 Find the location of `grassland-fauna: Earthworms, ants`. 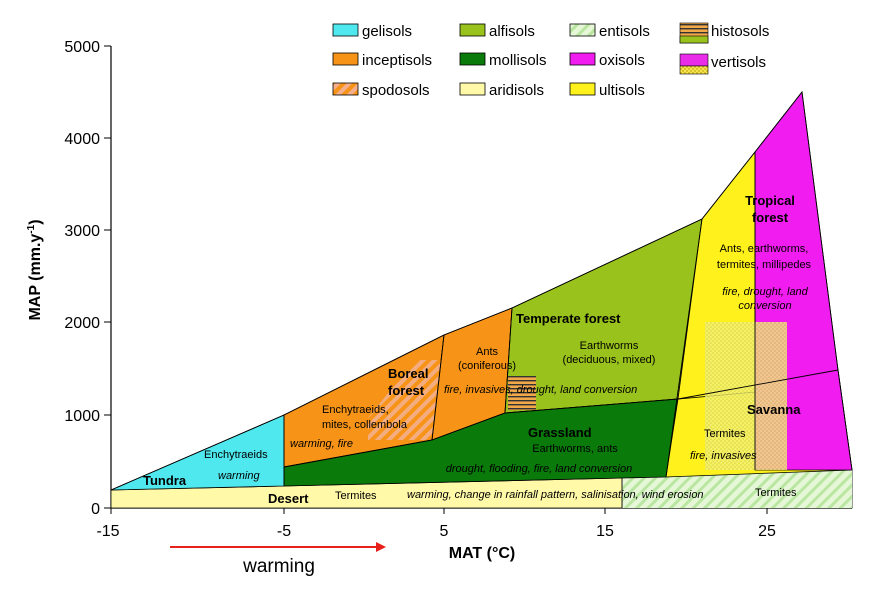

grassland-fauna: Earthworms, ants is located at coordinates (575, 449).